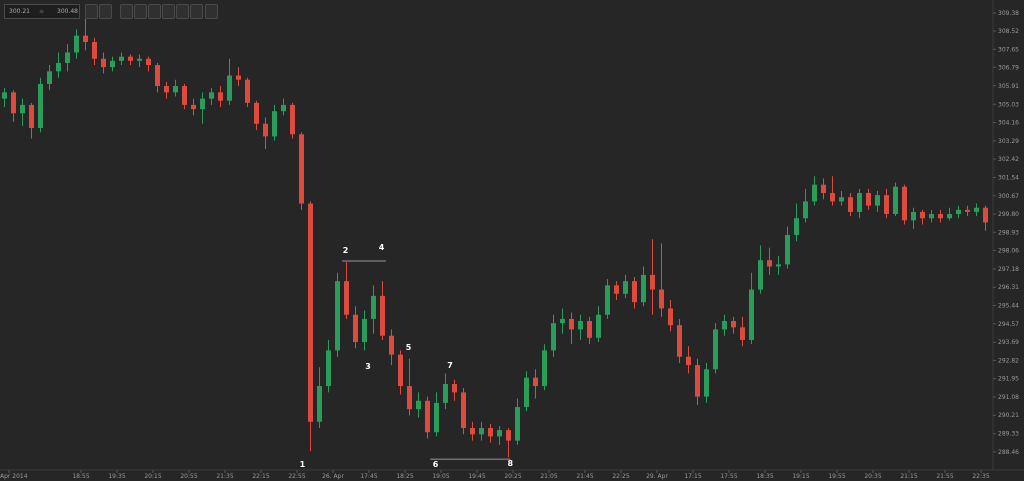 The height and width of the screenshot is (481, 1024). What do you see at coordinates (1008, 415) in the screenshot?
I see `y-tick-label: 290.21` at bounding box center [1008, 415].